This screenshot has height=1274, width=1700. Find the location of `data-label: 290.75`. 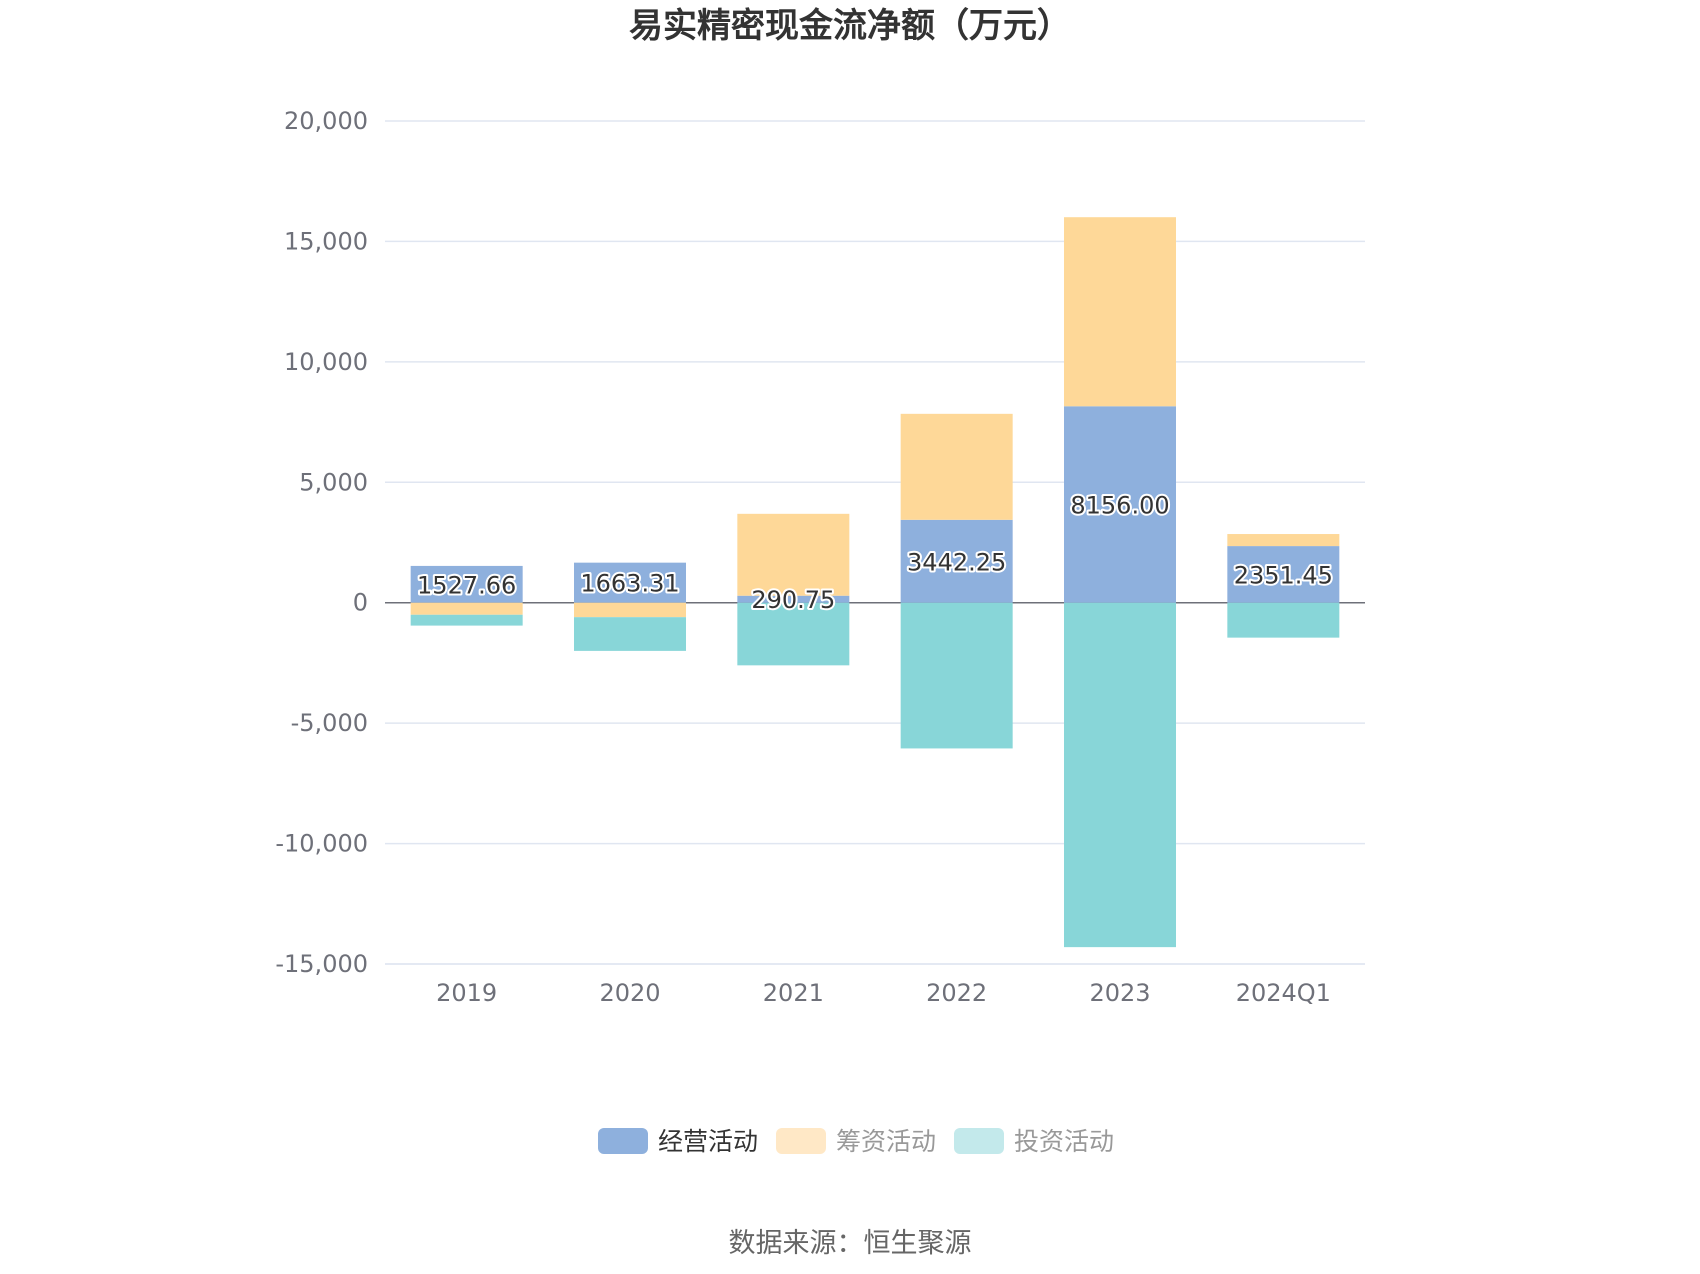

data-label: 290.75 is located at coordinates (793, 600).